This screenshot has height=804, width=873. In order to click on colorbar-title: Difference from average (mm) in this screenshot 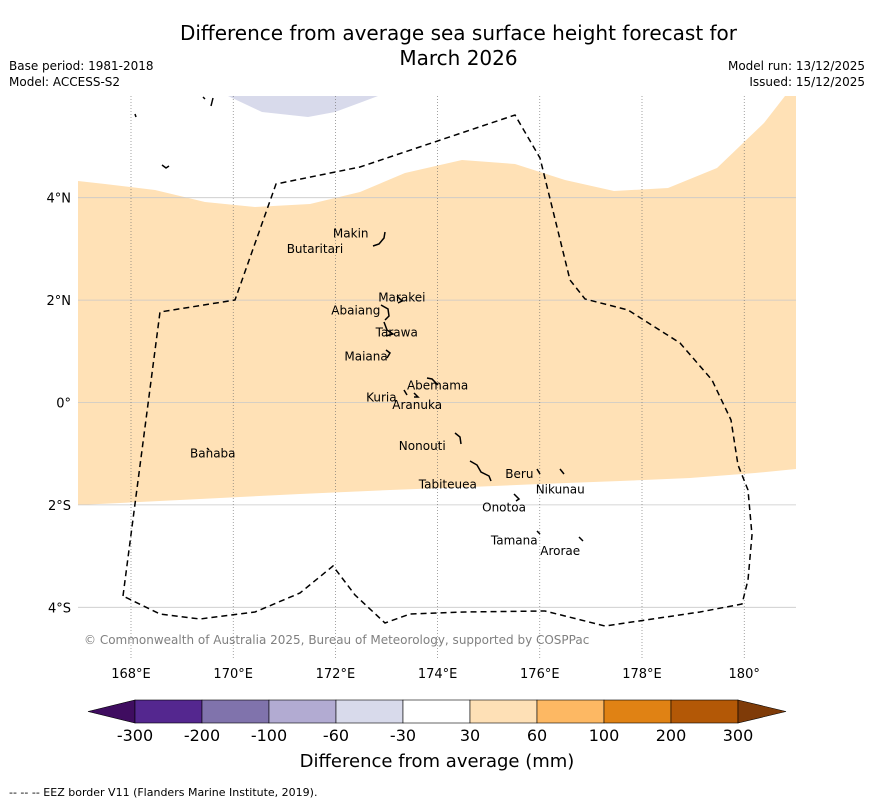, I will do `click(437, 761)`.